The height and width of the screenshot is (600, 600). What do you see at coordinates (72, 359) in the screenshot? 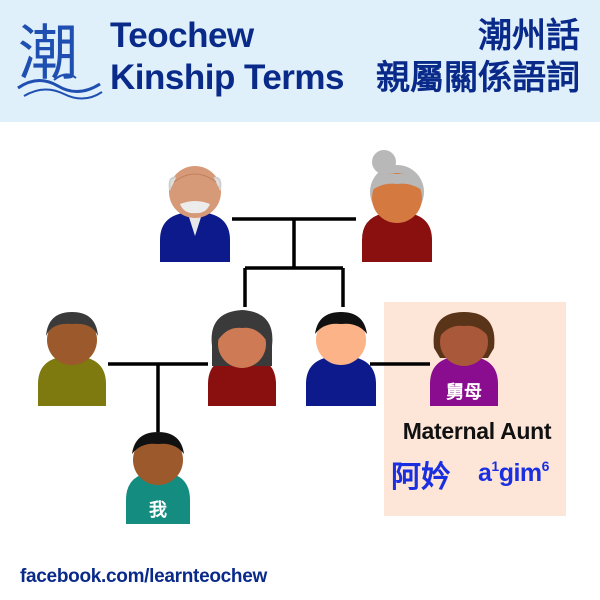
I see `father-icon` at bounding box center [72, 359].